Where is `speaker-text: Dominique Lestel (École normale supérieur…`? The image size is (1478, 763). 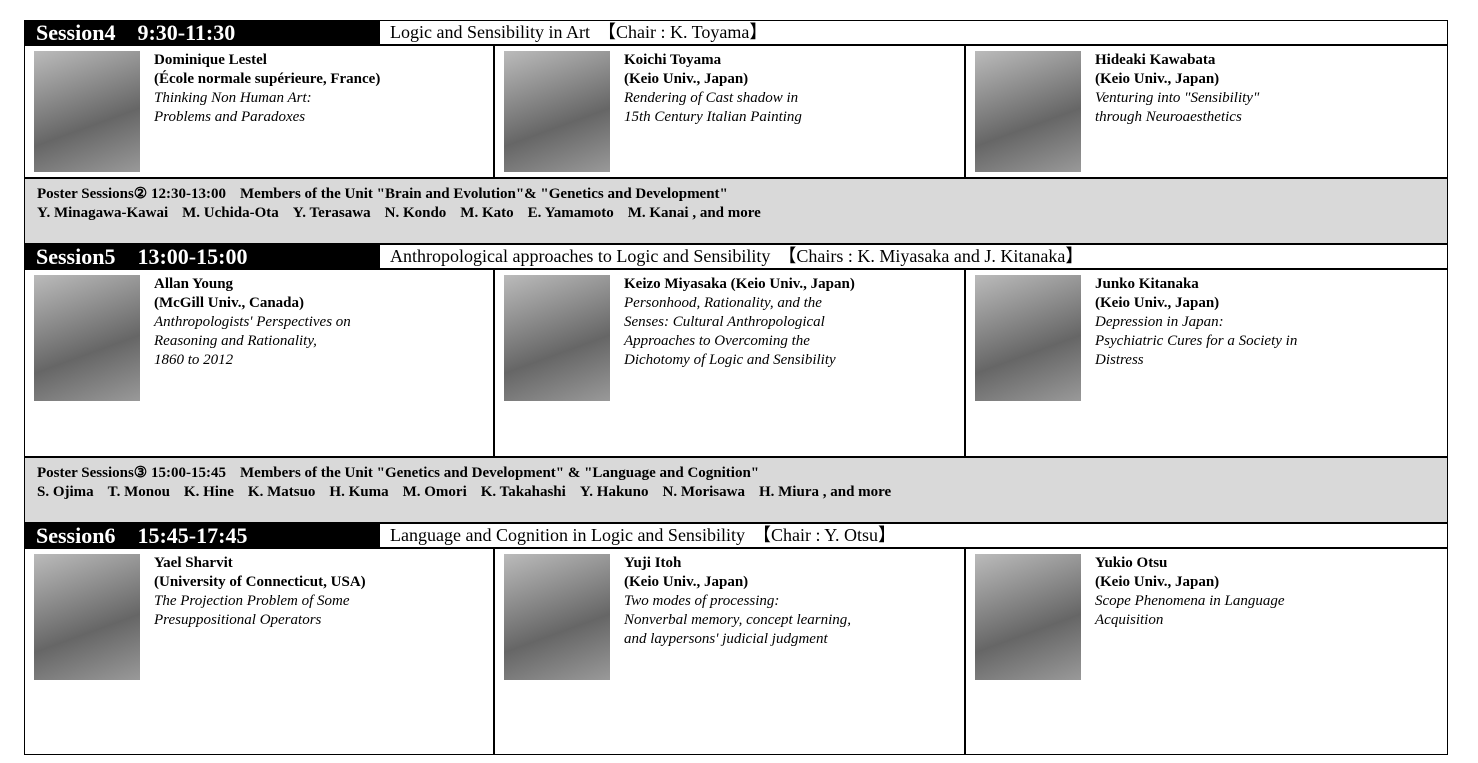 speaker-text: Dominique Lestel (École normale supérieur… is located at coordinates (267, 89).